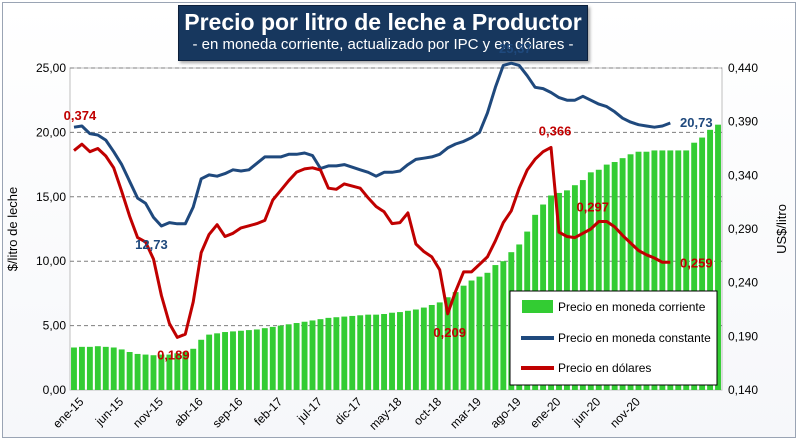 The image size is (800, 442). What do you see at coordinates (743, 390) in the screenshot?
I see `y-right-tick-label: 0,140` at bounding box center [743, 390].